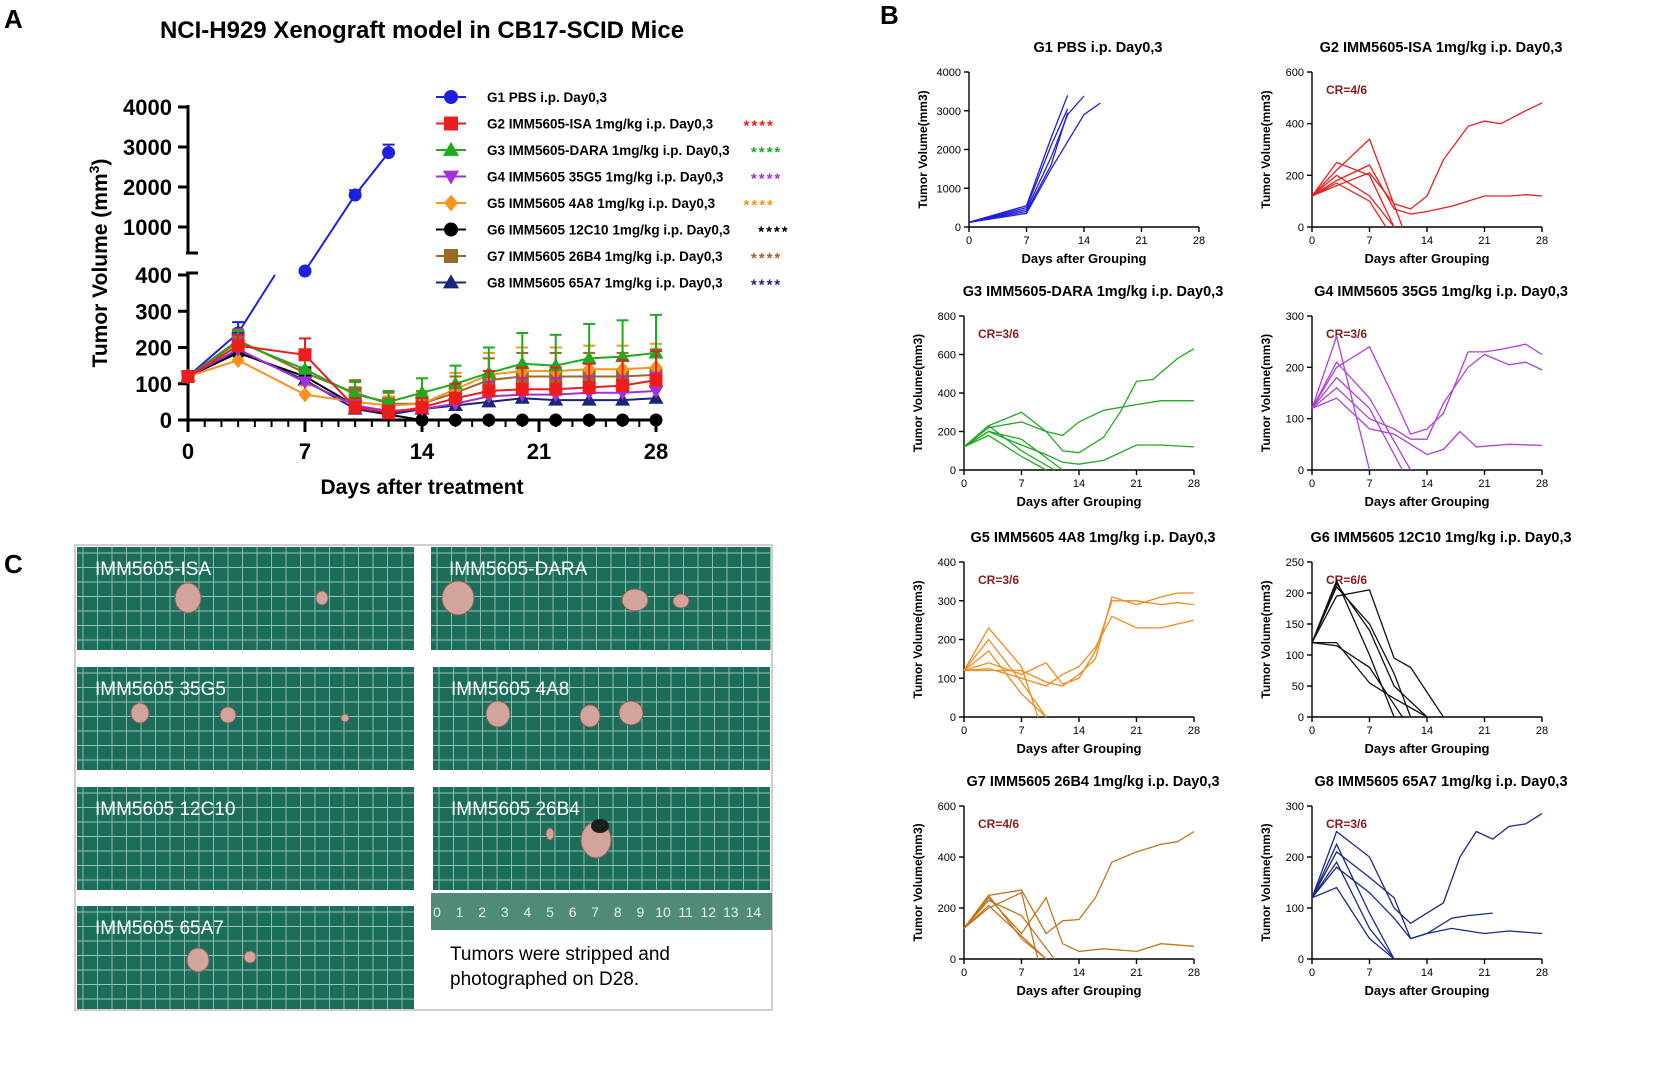  I want to click on y-tick-label: 800, so click(947, 317).